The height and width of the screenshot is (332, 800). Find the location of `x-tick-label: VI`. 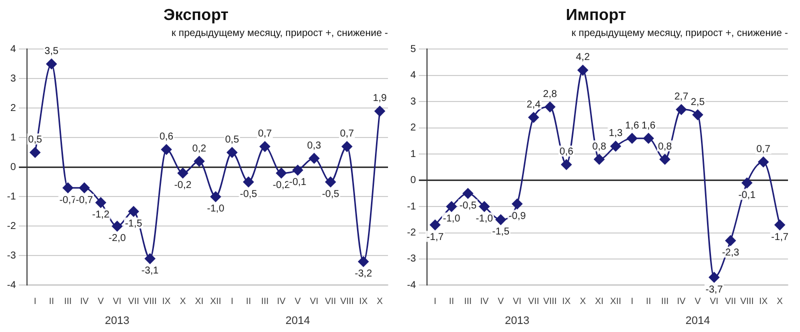

x-tick-label: VI is located at coordinates (714, 301).